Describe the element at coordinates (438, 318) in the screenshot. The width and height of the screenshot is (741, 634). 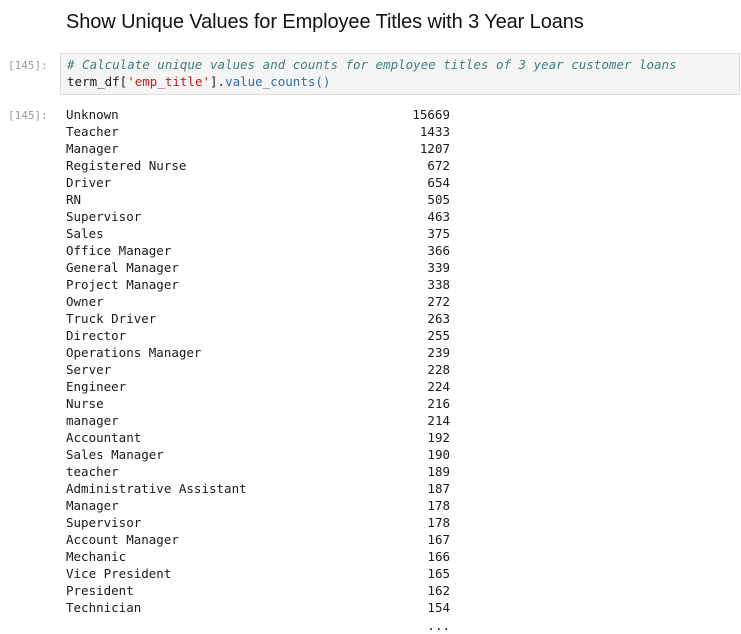
I see `title-count: 263` at that location.